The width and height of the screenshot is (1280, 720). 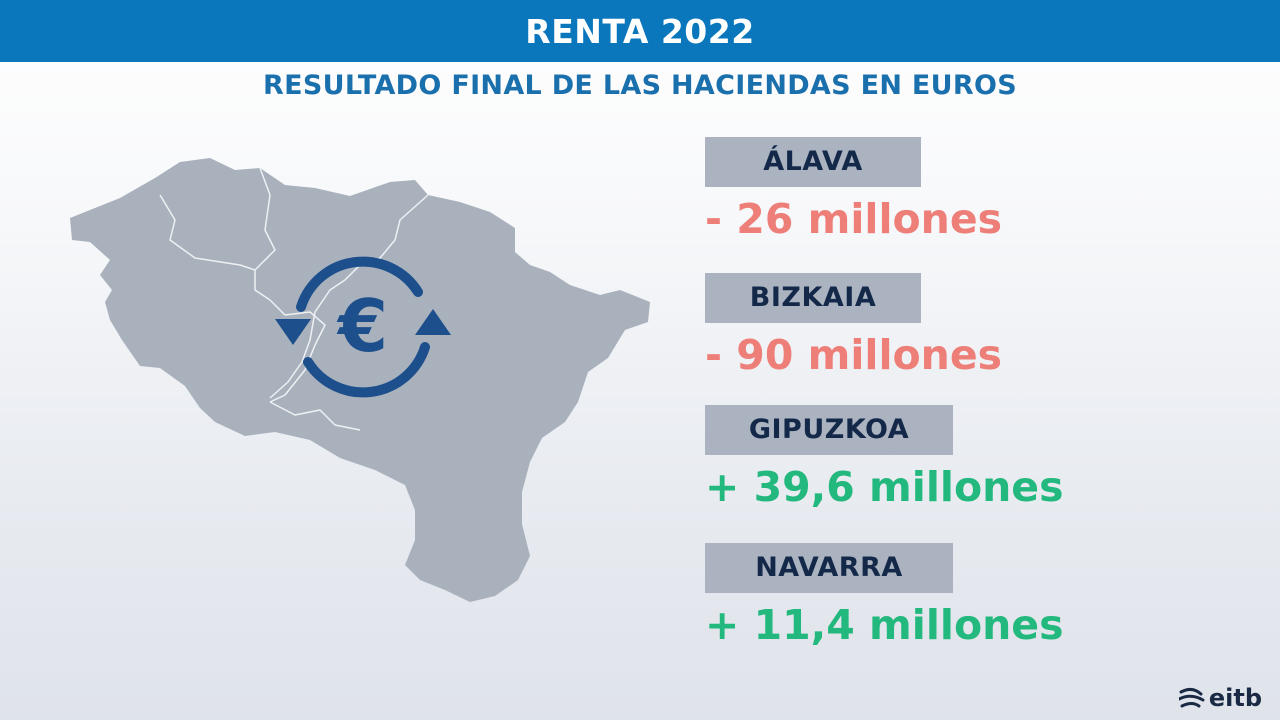 What do you see at coordinates (207, 232) in the screenshot?
I see `border-alava-north` at bounding box center [207, 232].